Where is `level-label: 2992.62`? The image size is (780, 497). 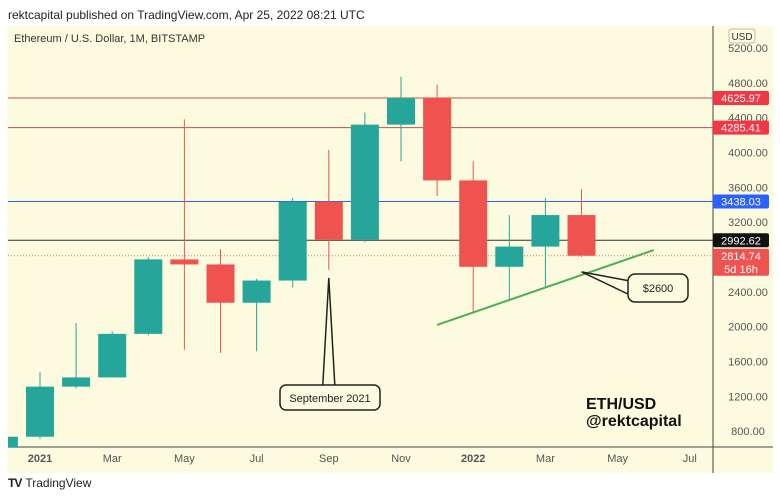 level-label: 2992.62 is located at coordinates (741, 241).